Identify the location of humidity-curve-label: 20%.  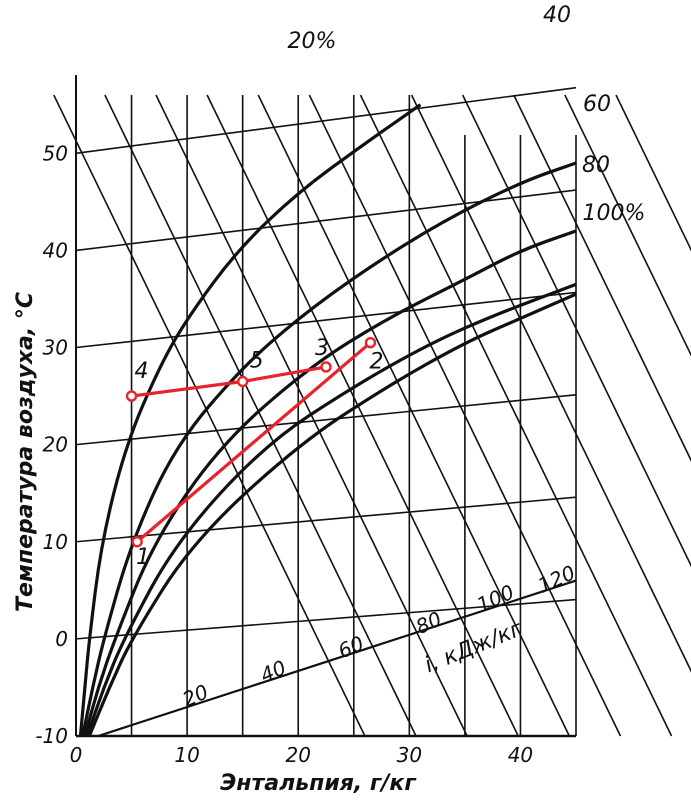
(312, 41).